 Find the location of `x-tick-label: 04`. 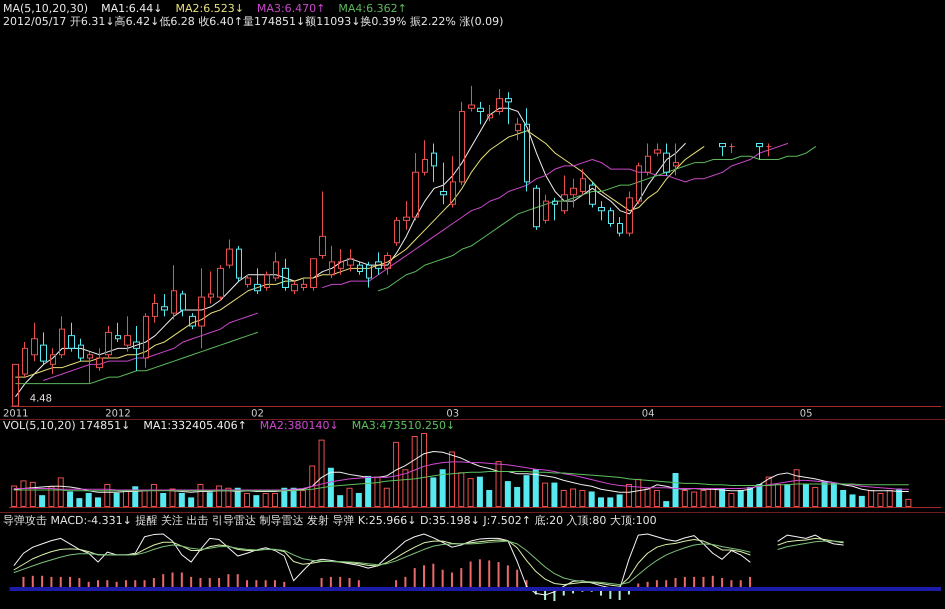

x-tick-label: 04 is located at coordinates (648, 414).